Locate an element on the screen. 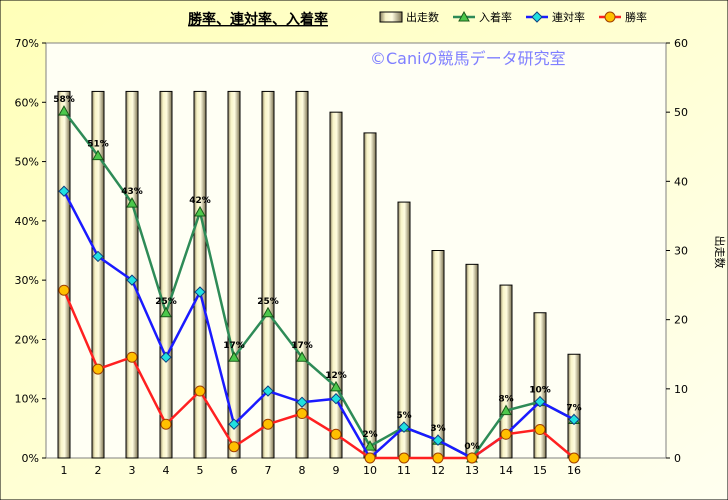 The width and height of the screenshot is (728, 500). y-tick-label-left: 40% is located at coordinates (27, 221).